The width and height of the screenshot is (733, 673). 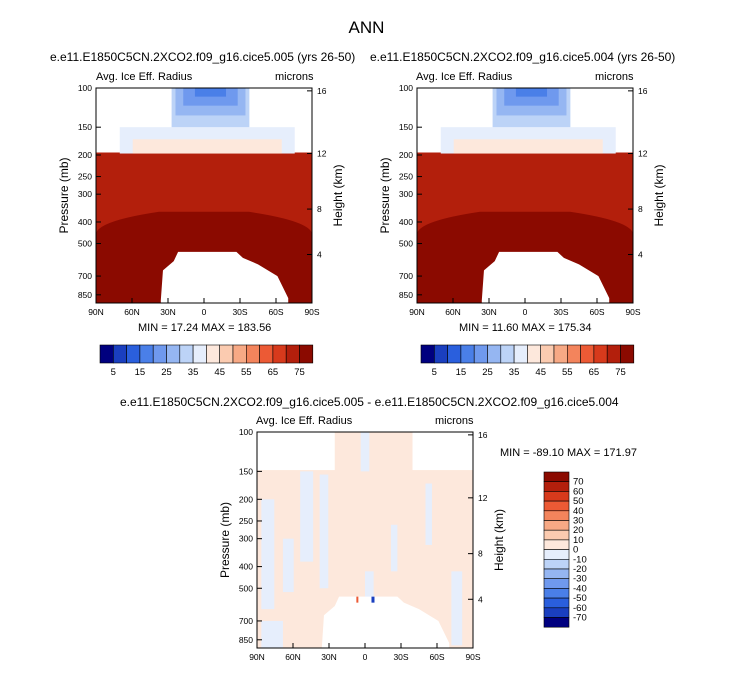 I want to click on colorbar-label: -20, so click(x=580, y=569).